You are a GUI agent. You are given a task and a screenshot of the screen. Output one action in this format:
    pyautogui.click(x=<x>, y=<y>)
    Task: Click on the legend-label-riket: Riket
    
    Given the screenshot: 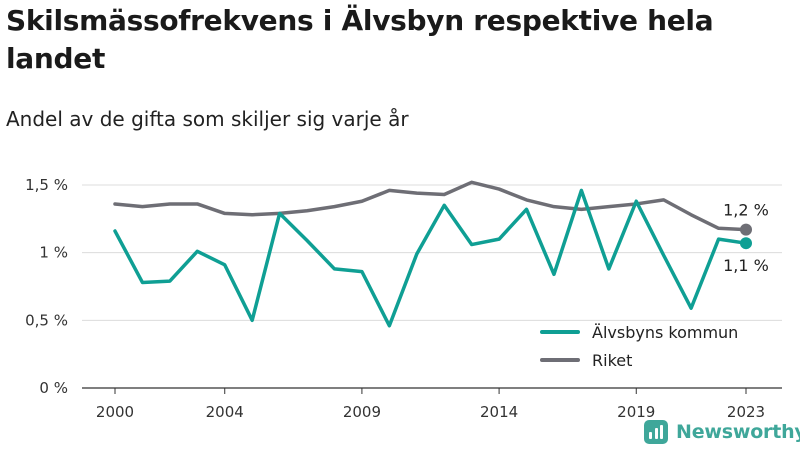 What is the action you would take?
    pyautogui.click(x=612, y=360)
    